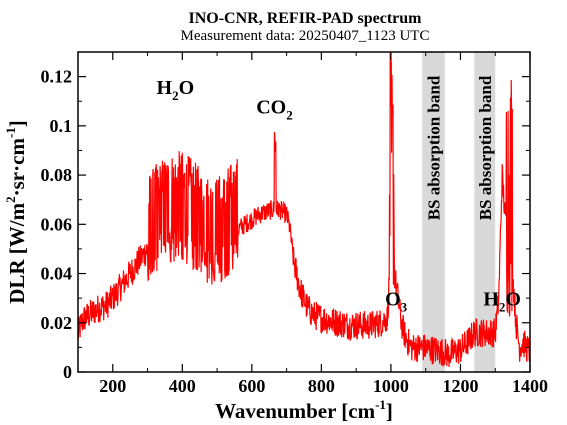 The height and width of the screenshot is (425, 567). What do you see at coordinates (305, 36) in the screenshot?
I see `chart-subtitle: Measurement data: 20250407_1123 UTC` at bounding box center [305, 36].